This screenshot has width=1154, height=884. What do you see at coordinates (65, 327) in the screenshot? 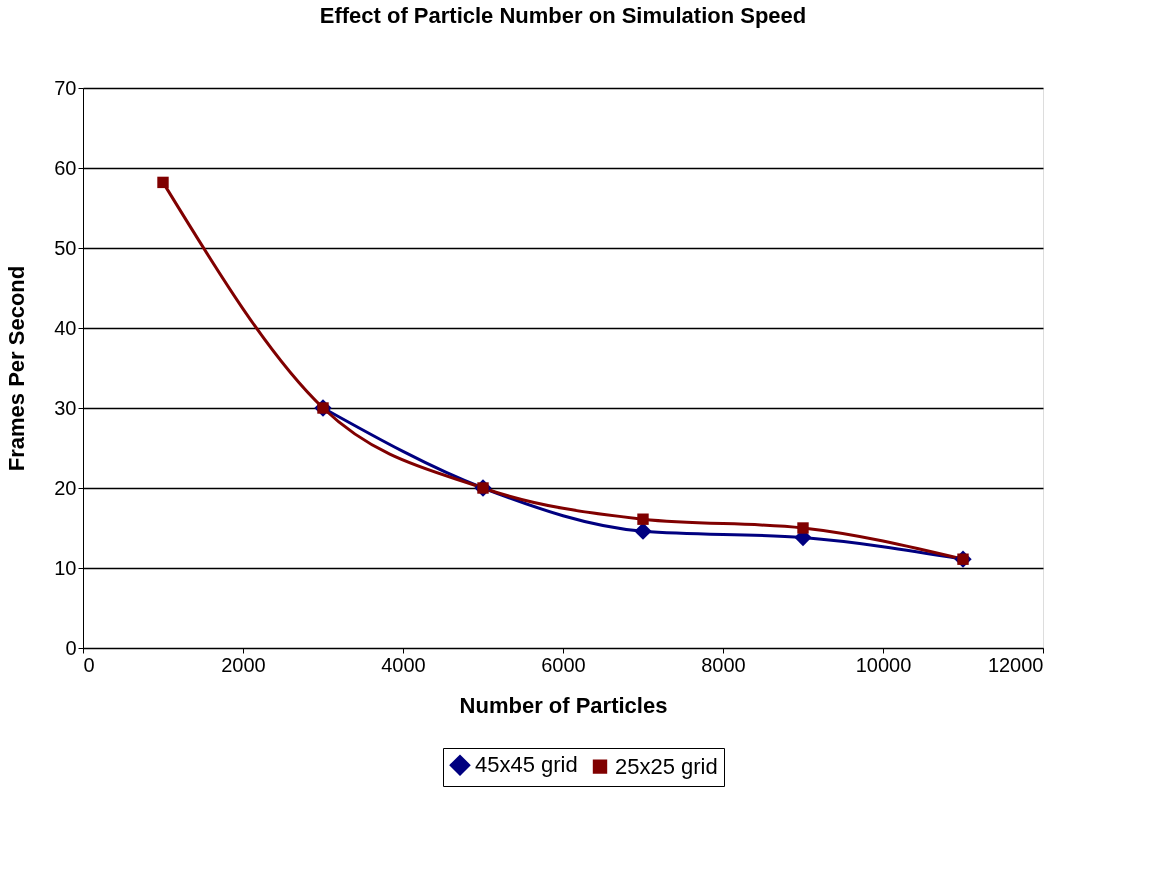
I see `y-tick-label: 40` at bounding box center [65, 327].